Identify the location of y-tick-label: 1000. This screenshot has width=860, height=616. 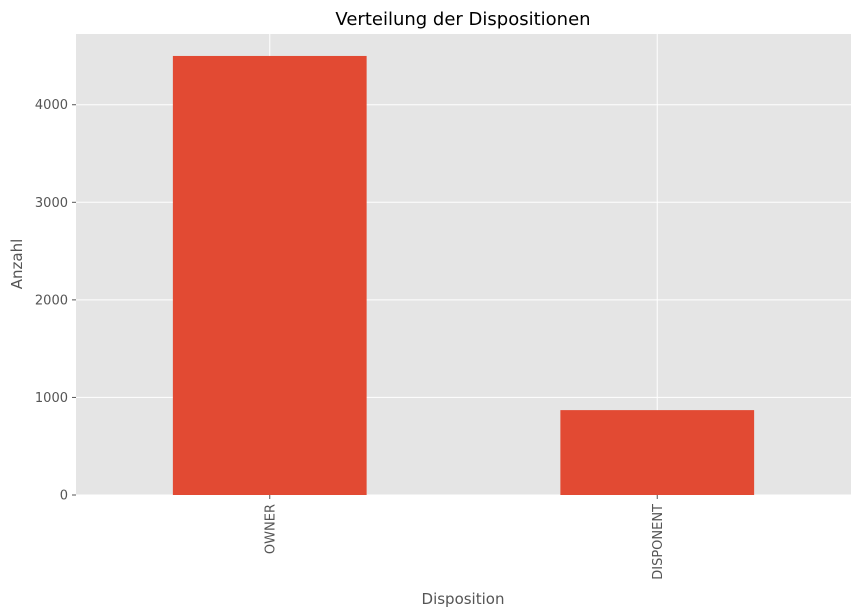
(51, 398).